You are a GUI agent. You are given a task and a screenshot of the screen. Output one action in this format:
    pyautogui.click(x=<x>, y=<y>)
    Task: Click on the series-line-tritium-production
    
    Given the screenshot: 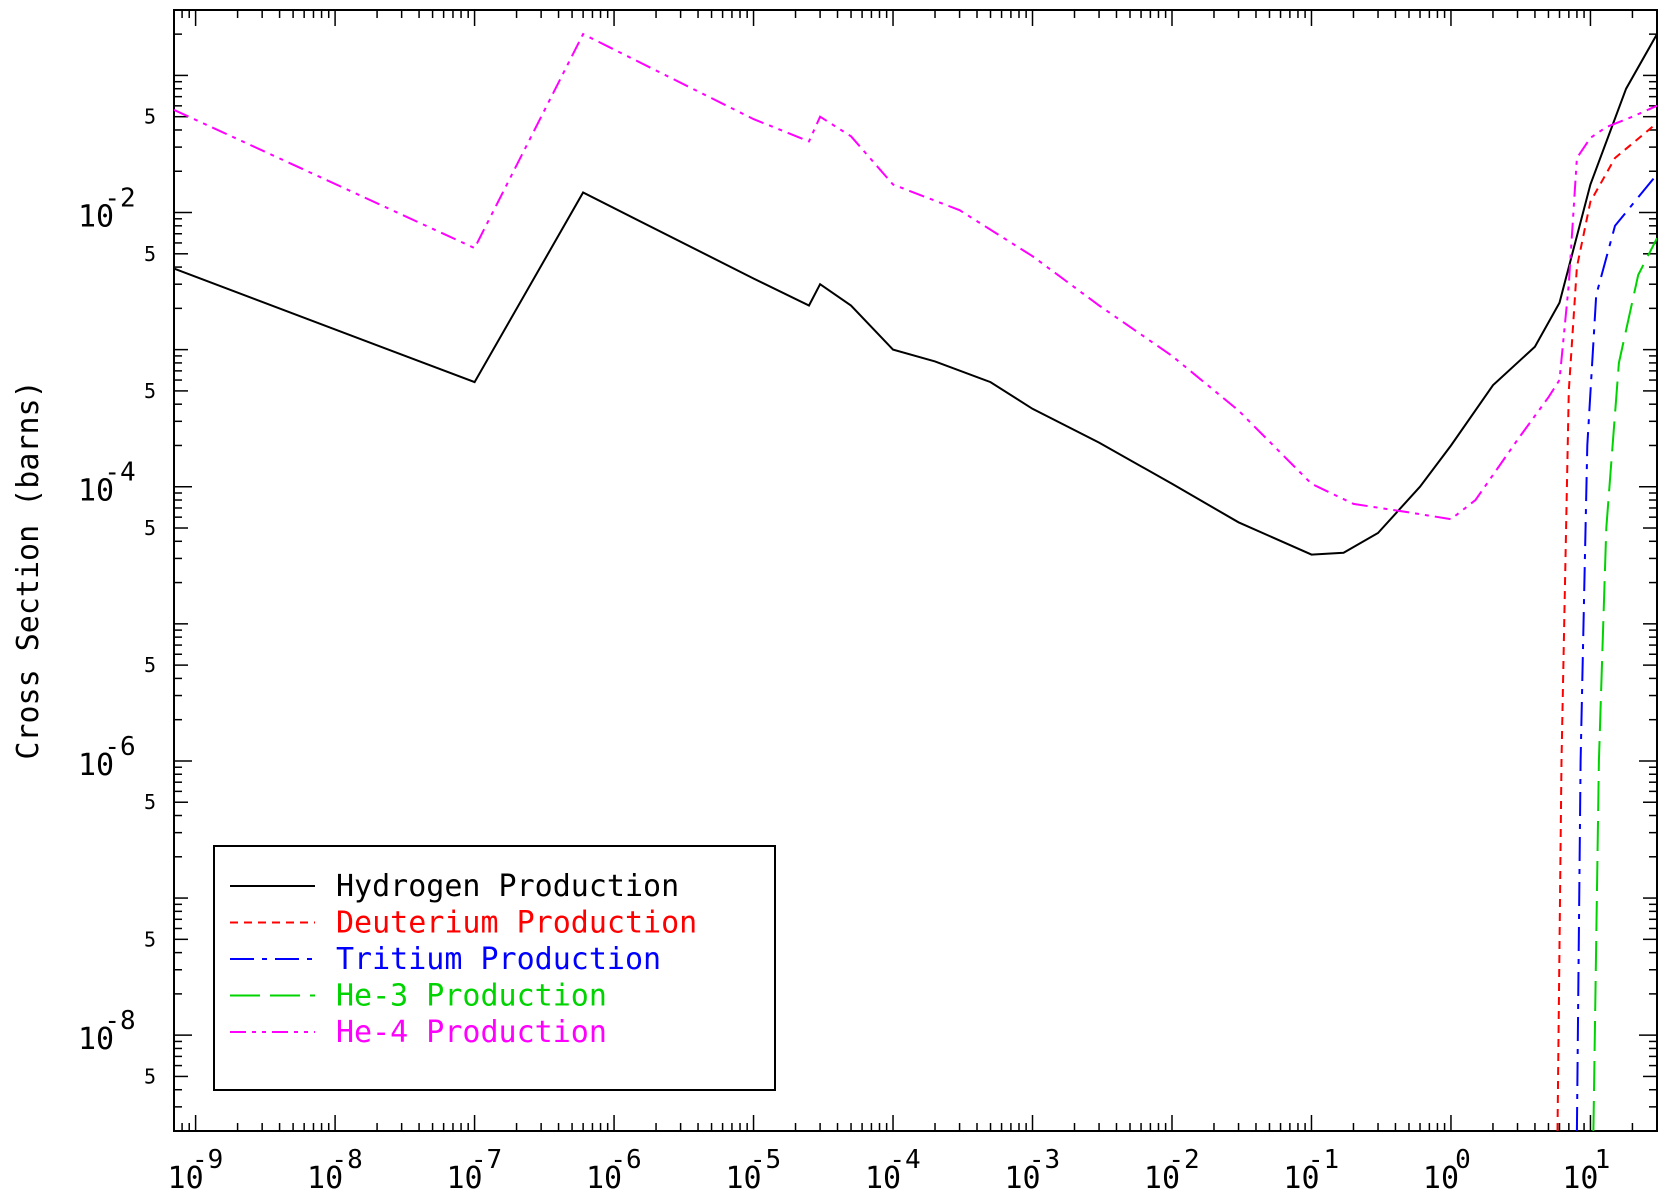 What is the action you would take?
    pyautogui.click(x=1616, y=652)
    